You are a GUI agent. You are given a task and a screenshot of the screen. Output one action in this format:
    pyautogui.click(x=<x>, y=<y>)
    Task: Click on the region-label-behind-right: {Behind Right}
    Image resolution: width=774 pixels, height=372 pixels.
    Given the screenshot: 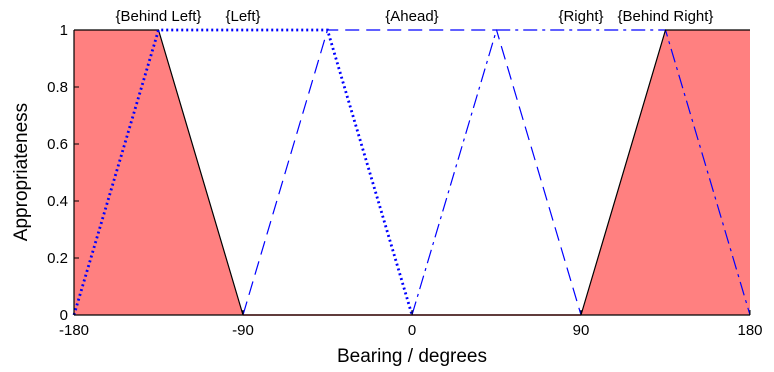 What is the action you would take?
    pyautogui.click(x=666, y=16)
    